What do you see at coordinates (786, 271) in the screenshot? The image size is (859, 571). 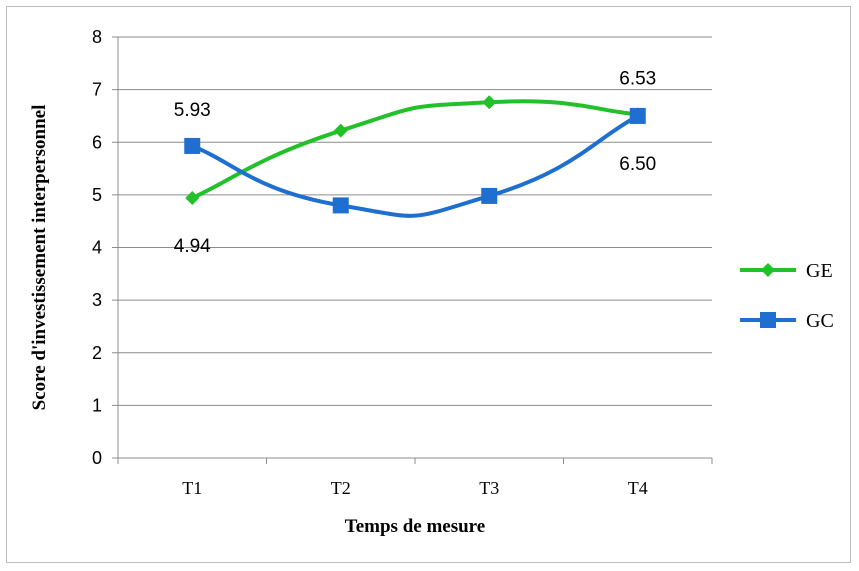 I see `legend-item-ge: GE` at bounding box center [786, 271].